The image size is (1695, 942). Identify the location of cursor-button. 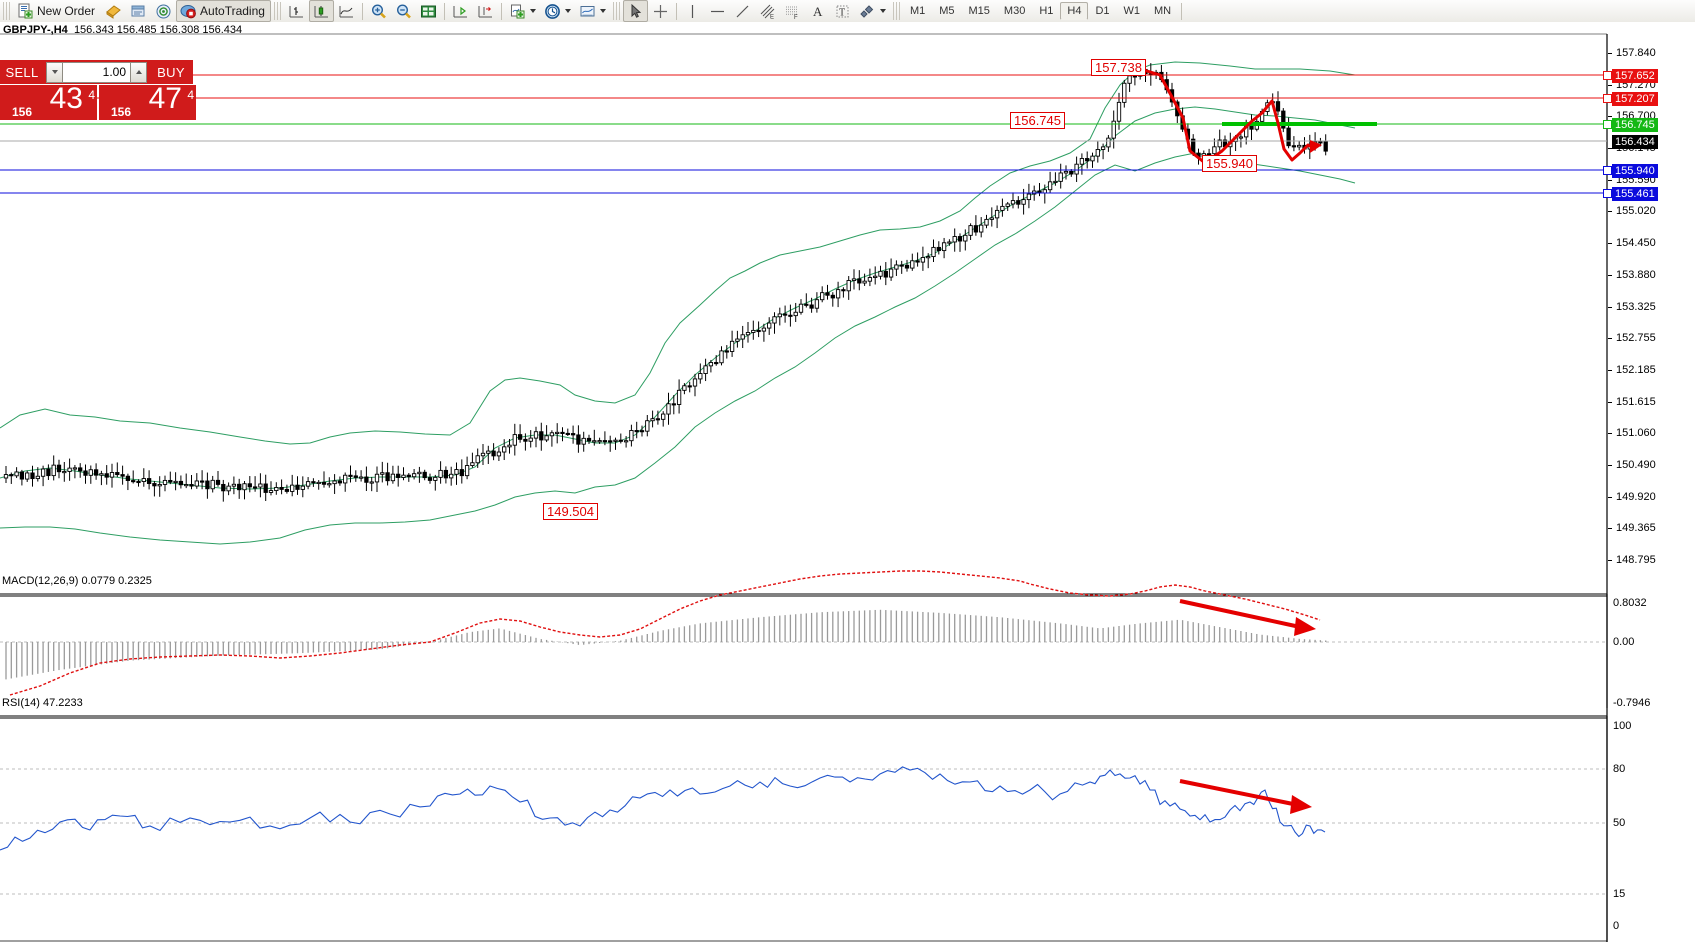
(635, 11).